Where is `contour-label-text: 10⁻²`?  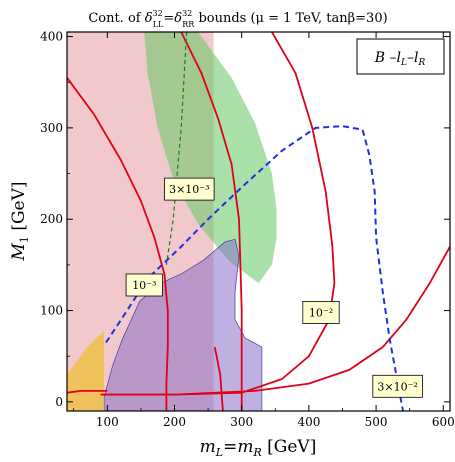 contour-label-text: 10⁻² is located at coordinates (321, 312).